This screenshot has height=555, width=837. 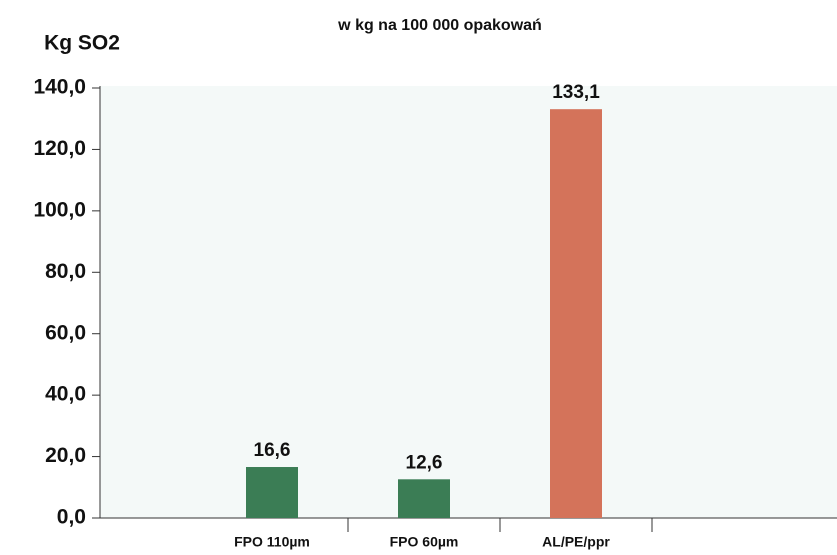 I want to click on x-tick-label: FPO 60µm, so click(x=424, y=542).